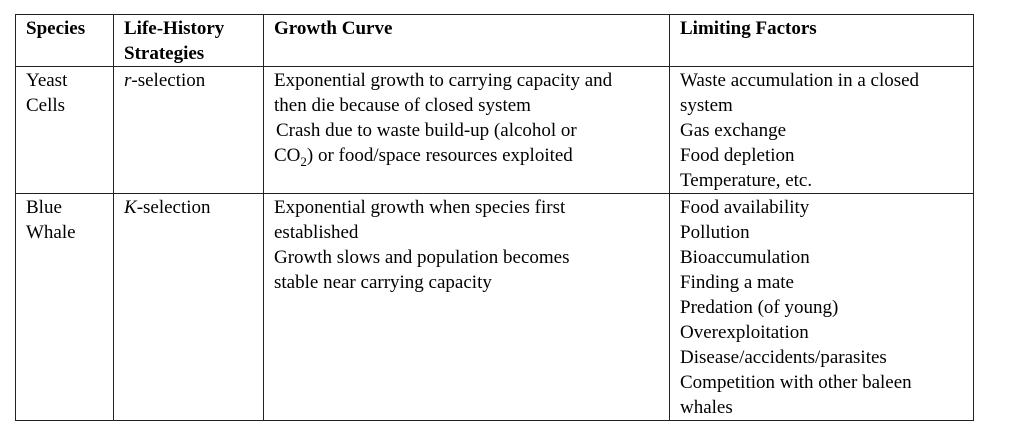 This screenshot has height=424, width=1022. I want to click on strategy-cell: r-selection, so click(188, 130).